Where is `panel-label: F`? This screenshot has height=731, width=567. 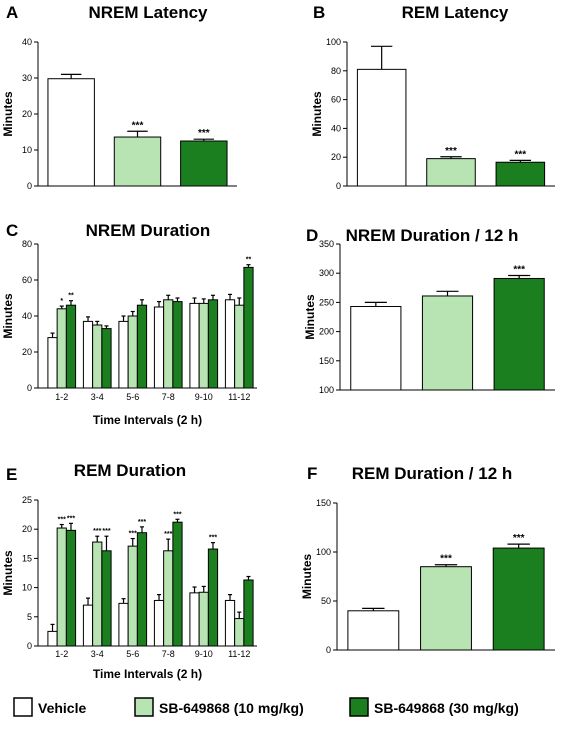
panel-label: F is located at coordinates (312, 473).